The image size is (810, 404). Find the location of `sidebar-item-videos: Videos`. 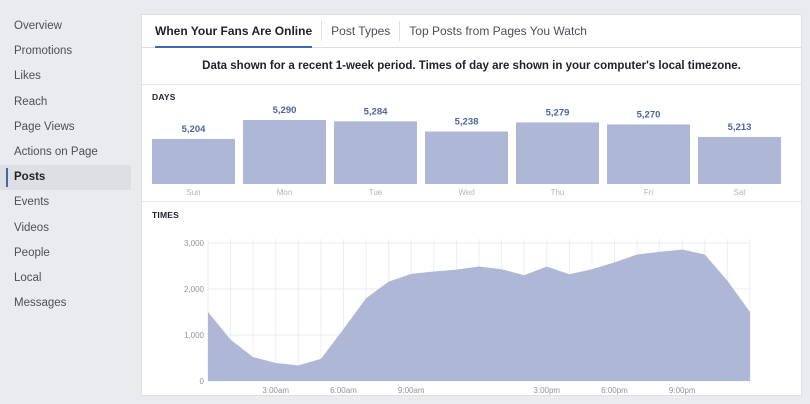

sidebar-item-videos: Videos is located at coordinates (31, 227).